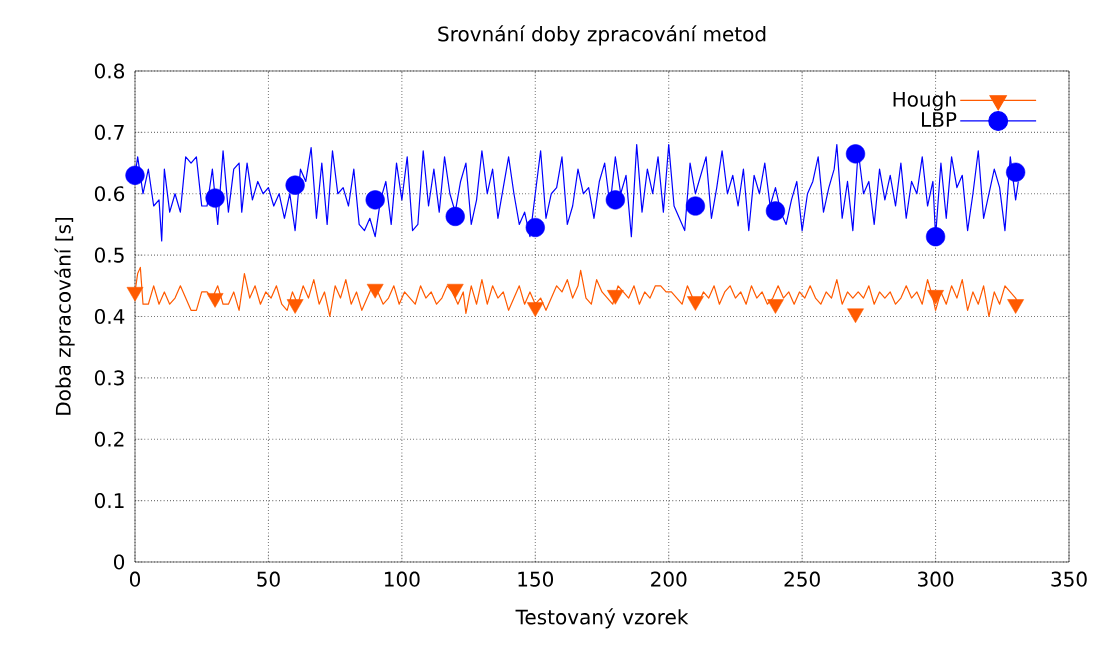  Describe the element at coordinates (109, 132) in the screenshot. I see `y-tick-label: 0.7` at that location.